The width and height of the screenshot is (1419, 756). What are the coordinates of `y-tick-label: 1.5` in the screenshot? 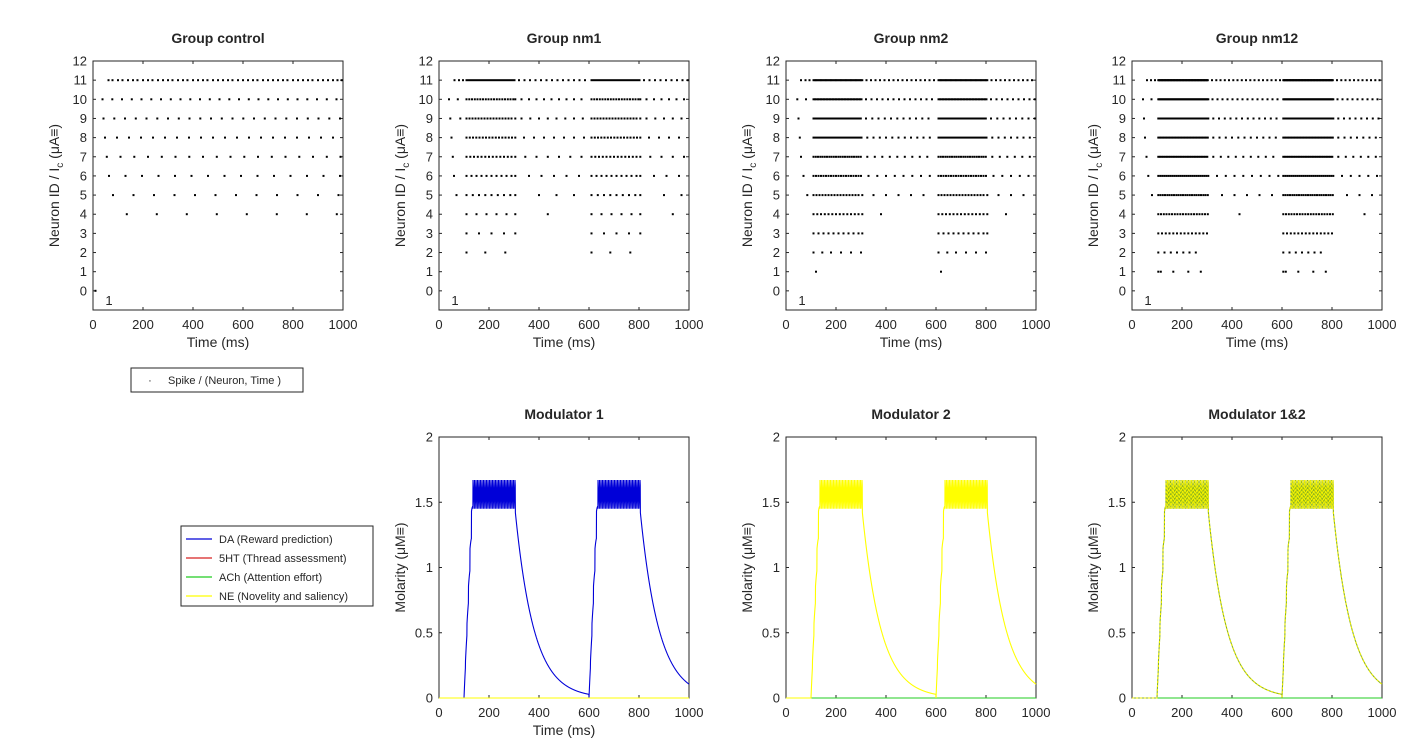 It's located at (771, 502).